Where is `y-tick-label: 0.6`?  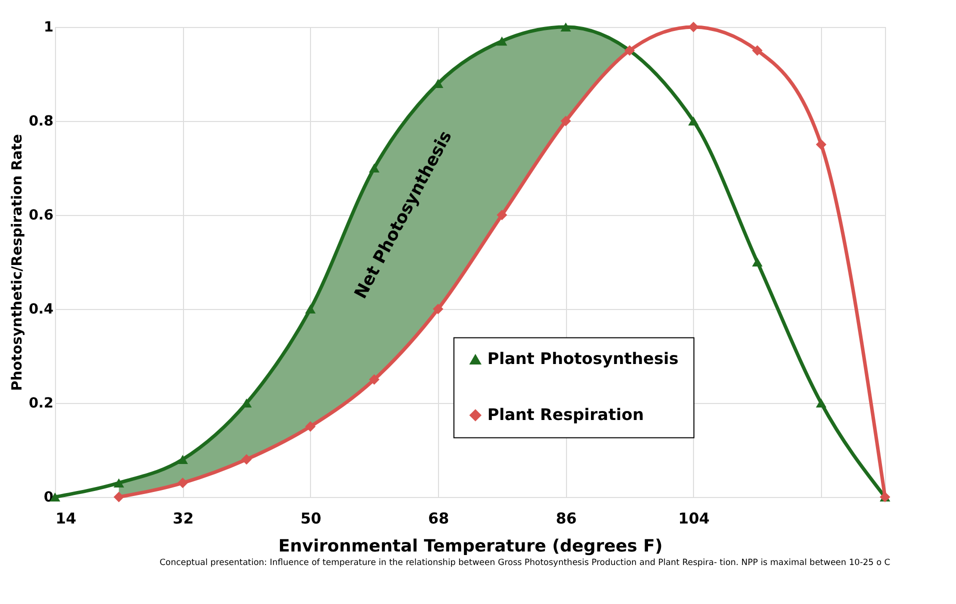
y-tick-label: 0.6 is located at coordinates (41, 216).